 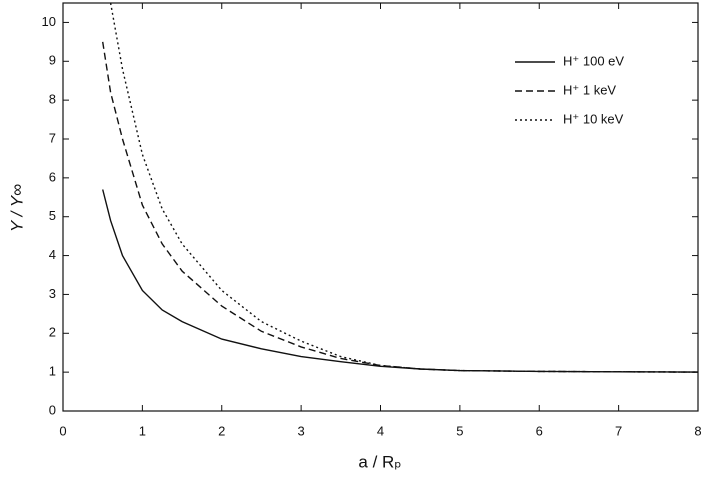 I want to click on y-tick-label: 0, so click(x=52, y=409).